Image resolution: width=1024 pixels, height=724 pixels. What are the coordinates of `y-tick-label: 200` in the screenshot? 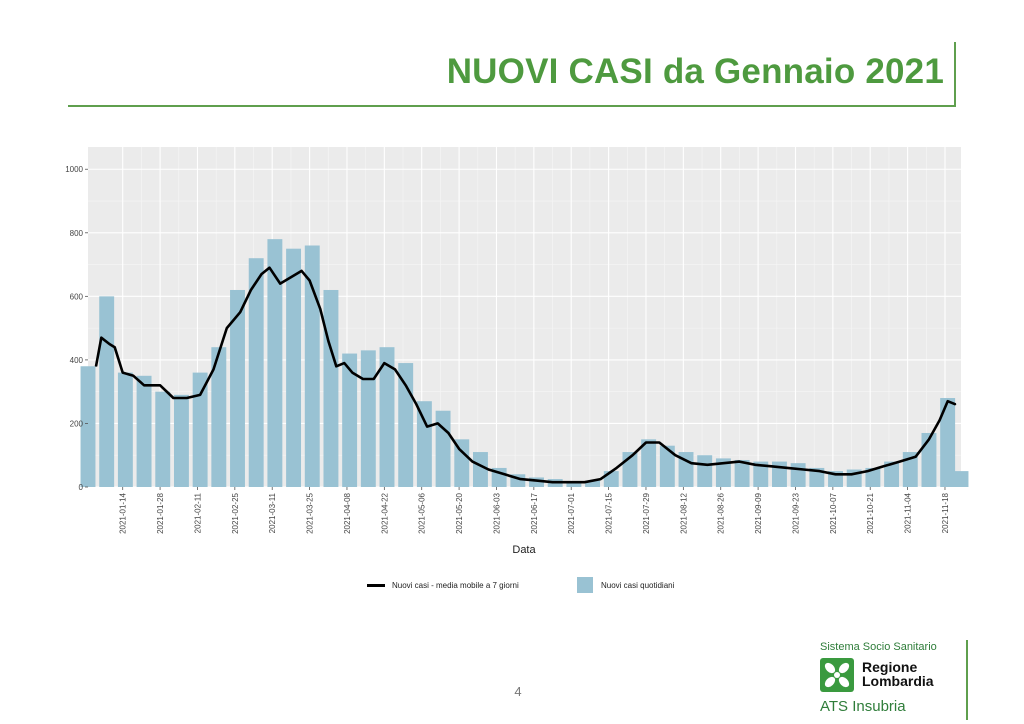 It's located at (77, 423).